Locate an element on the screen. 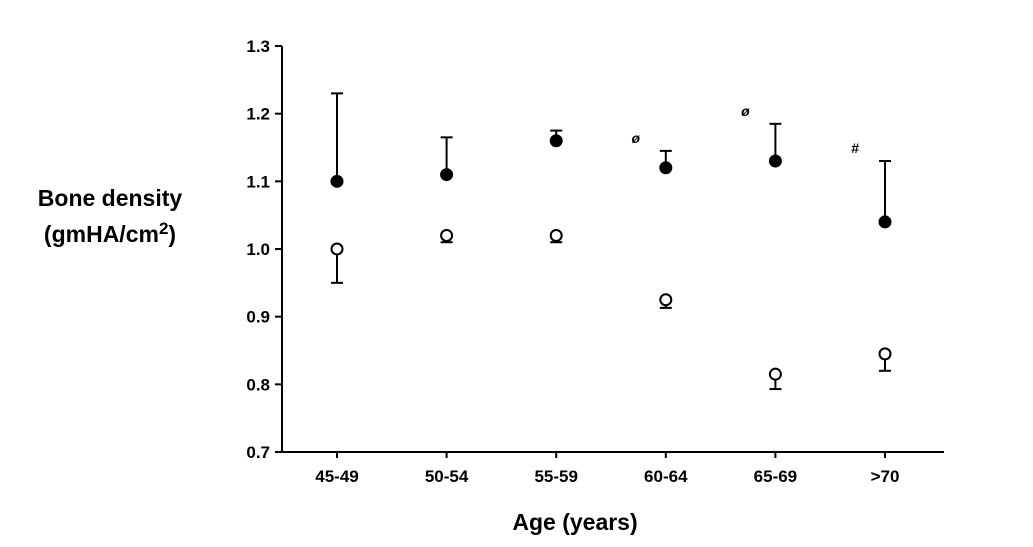 Image resolution: width=1033 pixels, height=547 pixels. x-tick-group: 45-49 50-54 55-59 60-64 65-69 >70 is located at coordinates (607, 469).